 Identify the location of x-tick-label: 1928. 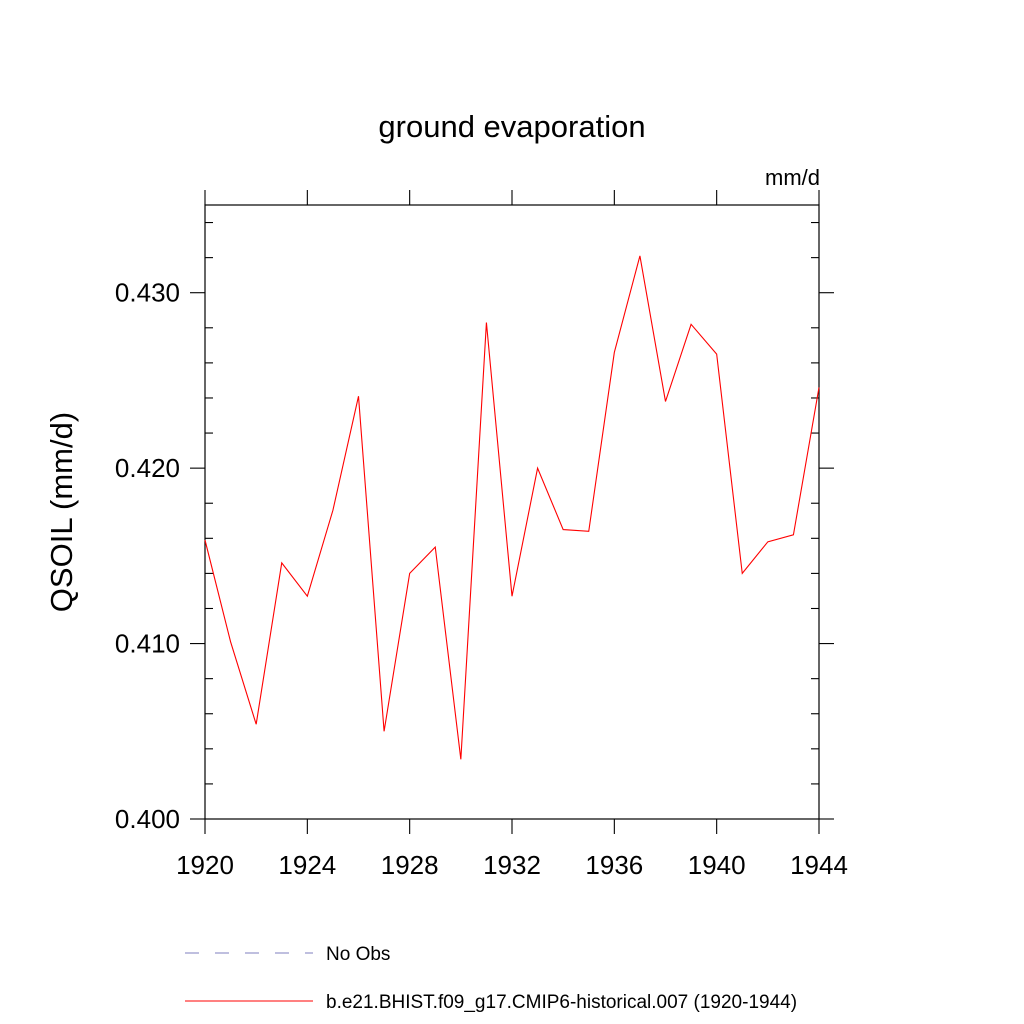
(410, 865).